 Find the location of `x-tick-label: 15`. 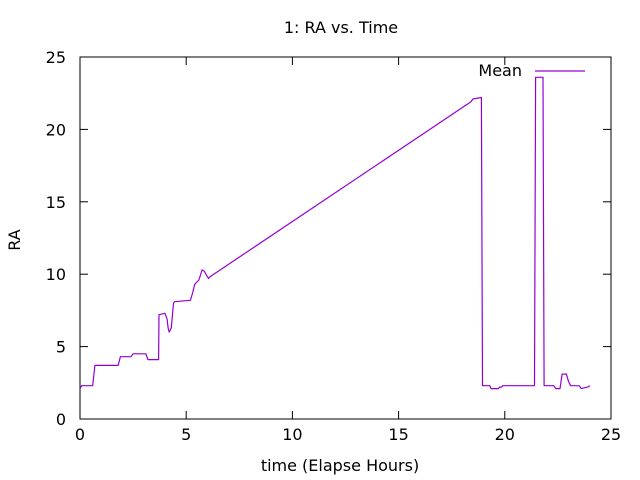

x-tick-label: 15 is located at coordinates (398, 434).